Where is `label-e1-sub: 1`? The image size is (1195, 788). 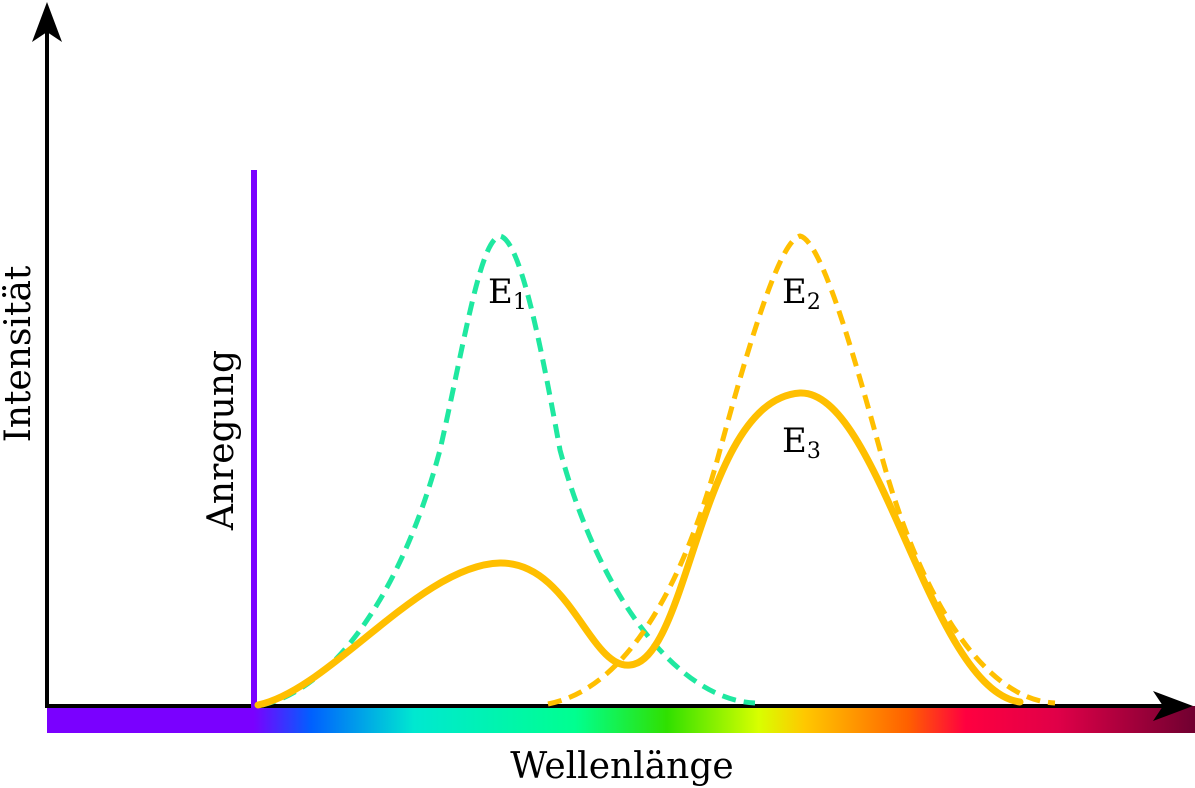
label-e1-sub: 1 is located at coordinates (520, 302).